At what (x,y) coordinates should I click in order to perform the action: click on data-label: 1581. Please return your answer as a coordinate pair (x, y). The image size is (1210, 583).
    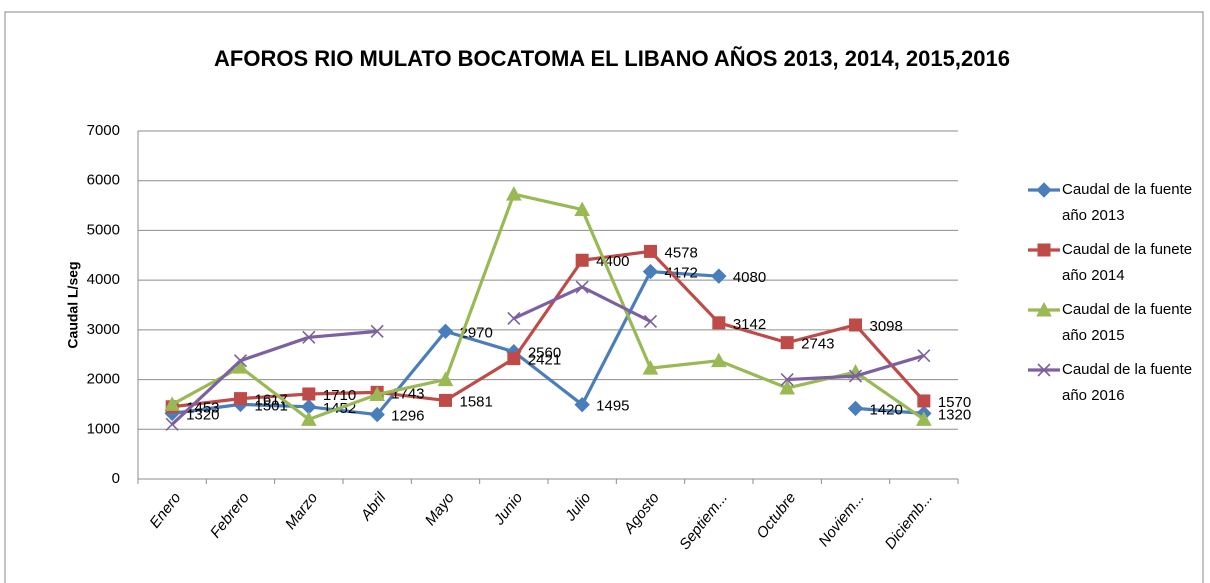
    Looking at the image, I should click on (476, 401).